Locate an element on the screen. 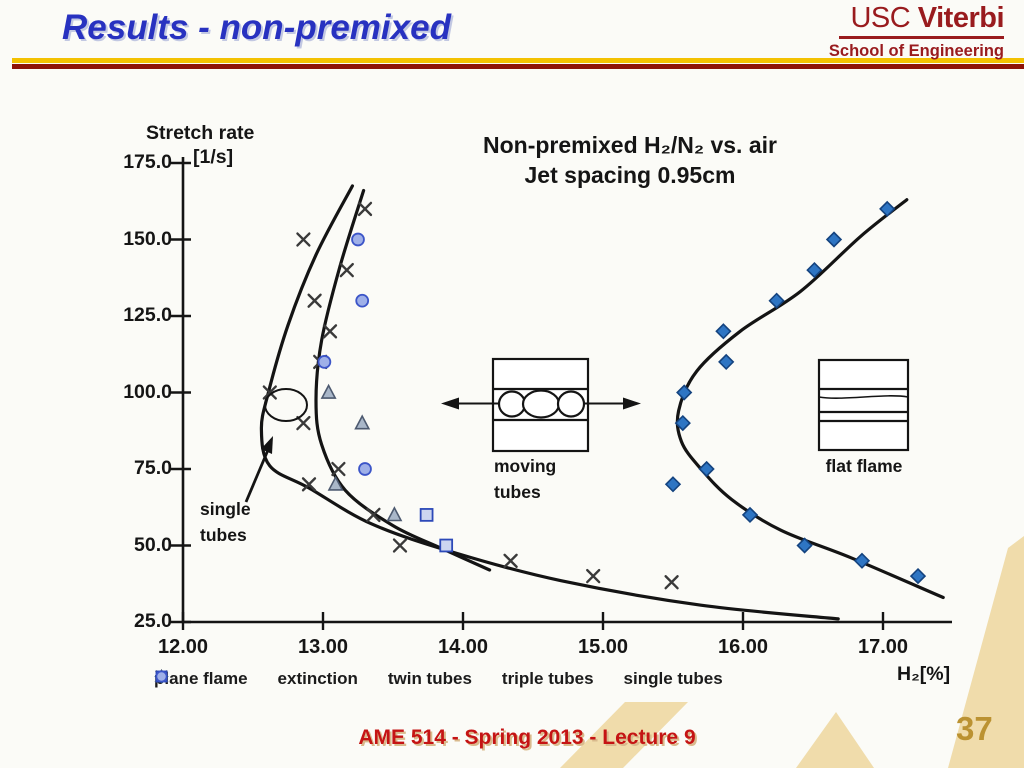 The image size is (1024, 768). page-number: 37 is located at coordinates (974, 728).